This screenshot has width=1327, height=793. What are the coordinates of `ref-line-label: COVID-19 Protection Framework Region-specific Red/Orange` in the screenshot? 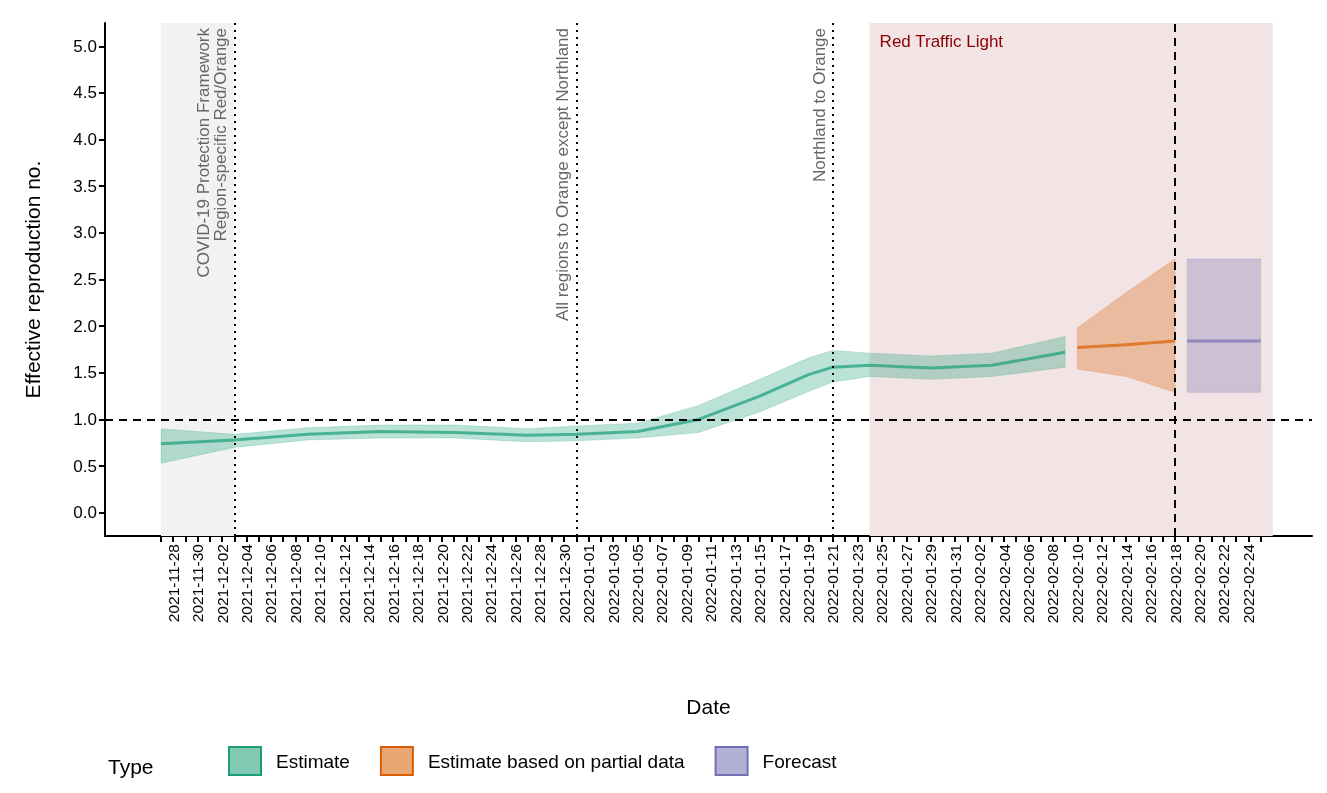 It's located at (212, 152).